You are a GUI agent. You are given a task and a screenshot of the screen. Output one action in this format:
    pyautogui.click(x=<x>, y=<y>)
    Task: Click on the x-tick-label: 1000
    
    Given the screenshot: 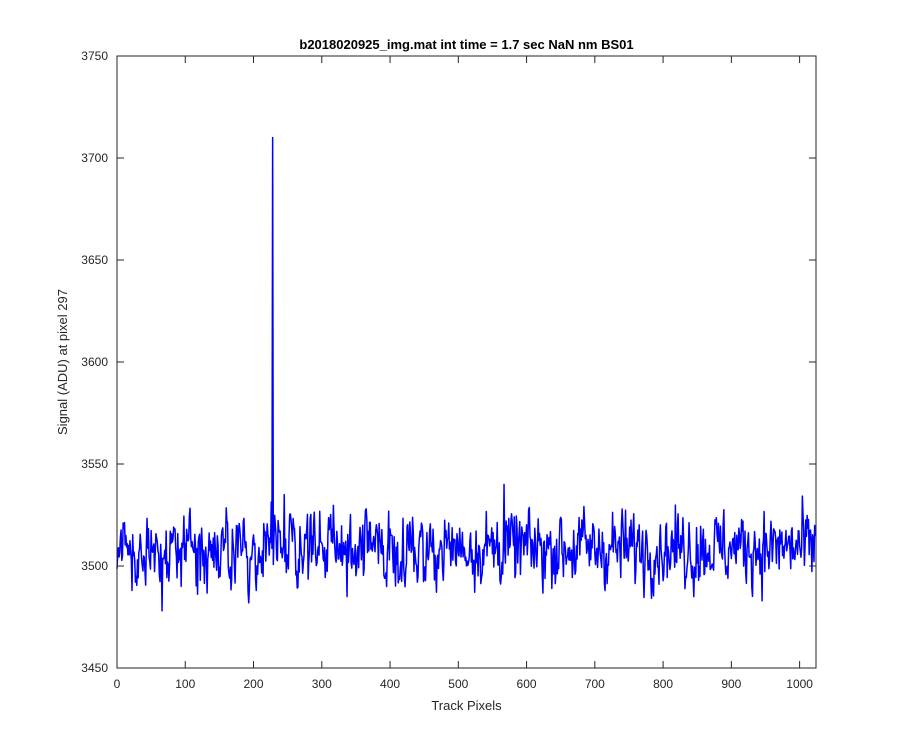 What is the action you would take?
    pyautogui.click(x=799, y=684)
    